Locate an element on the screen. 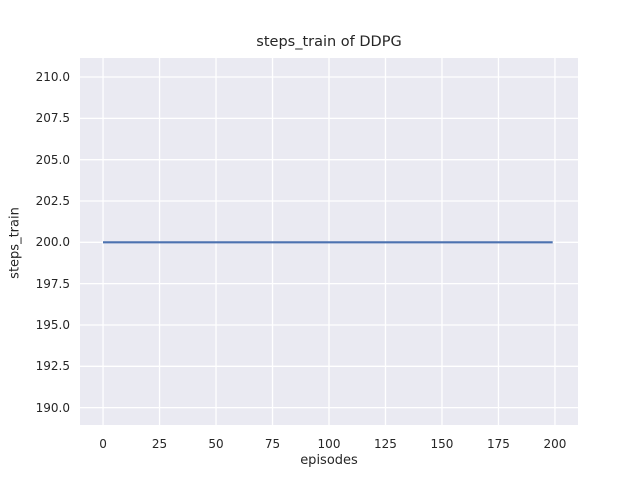  chart-title: steps_train of DDPG is located at coordinates (329, 42).